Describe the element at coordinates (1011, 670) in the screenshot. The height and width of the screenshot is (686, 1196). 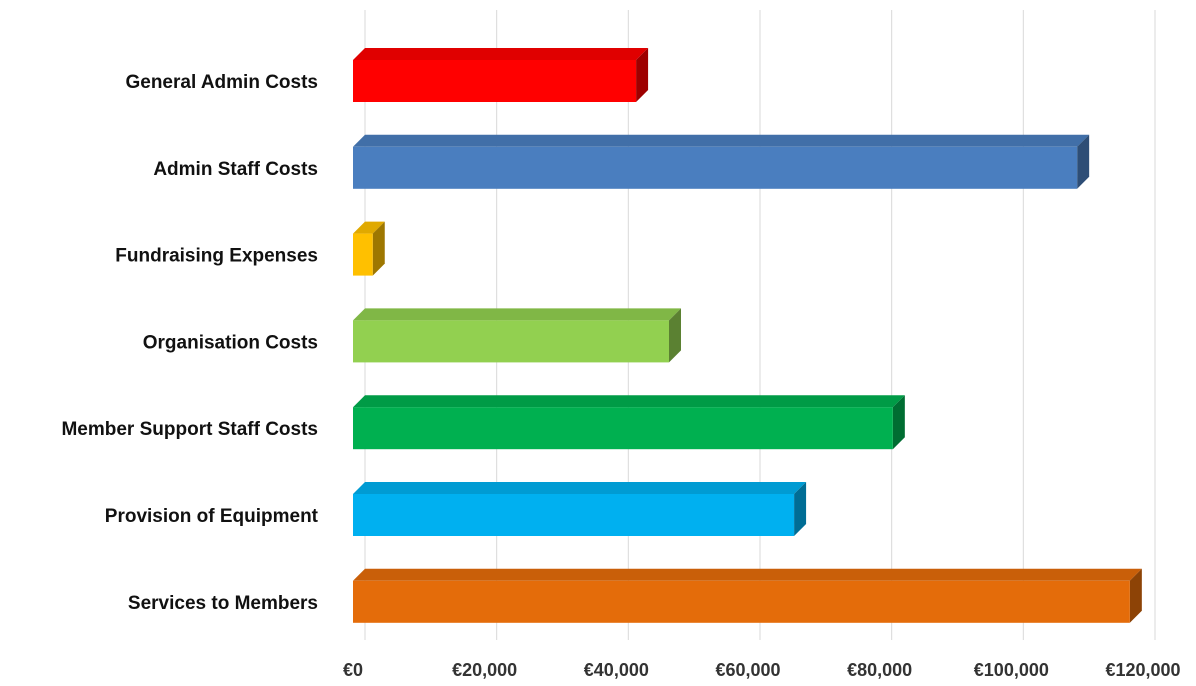
I see `x-tick-label: €100,000` at that location.